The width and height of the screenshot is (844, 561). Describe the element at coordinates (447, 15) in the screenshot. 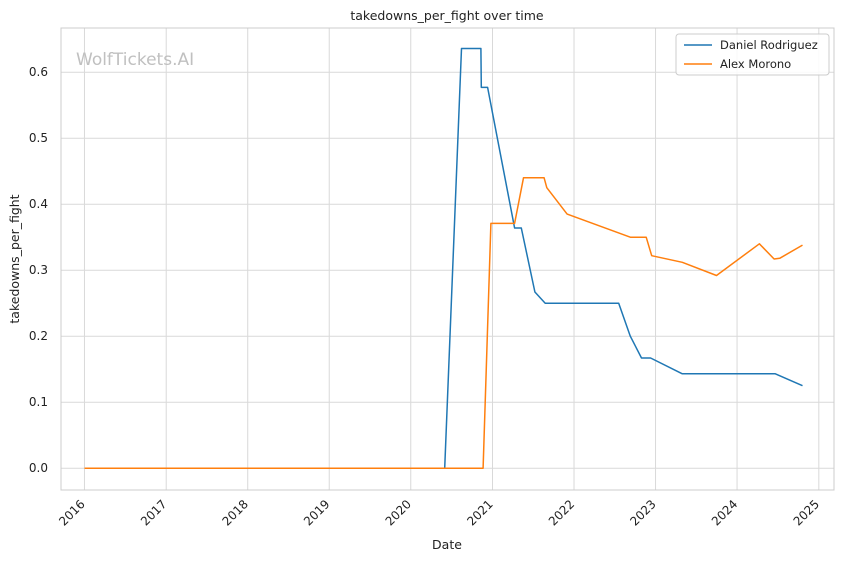

I see `chart-title: takedowns_per_fight over time` at that location.